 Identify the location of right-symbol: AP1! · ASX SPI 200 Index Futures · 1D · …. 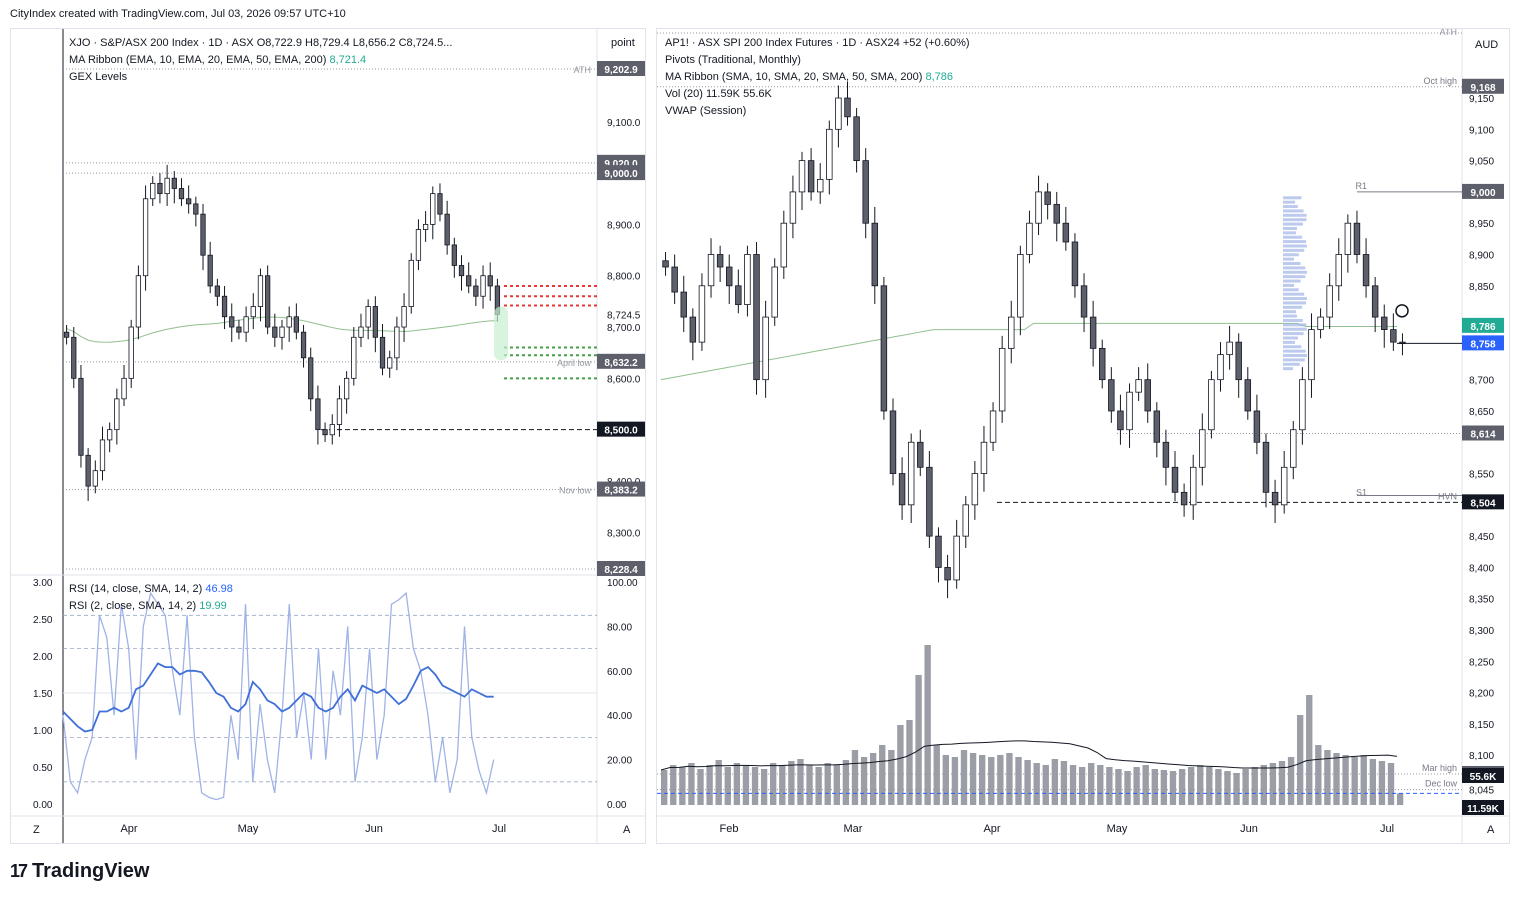
(782, 43).